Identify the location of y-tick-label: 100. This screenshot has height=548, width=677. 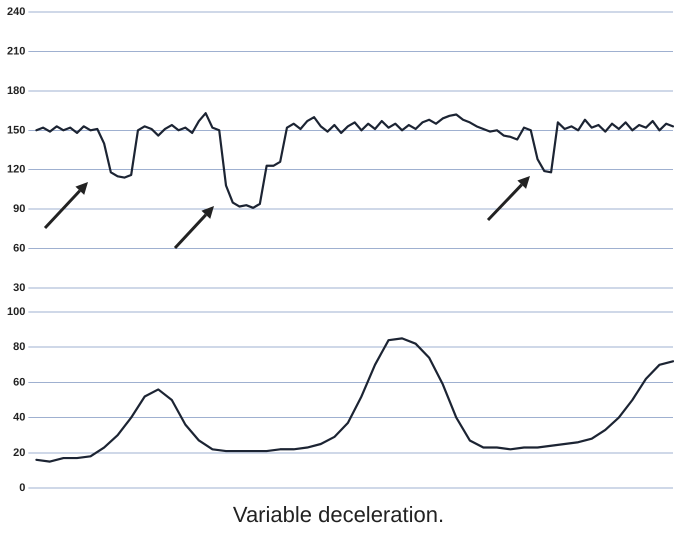
(16, 312).